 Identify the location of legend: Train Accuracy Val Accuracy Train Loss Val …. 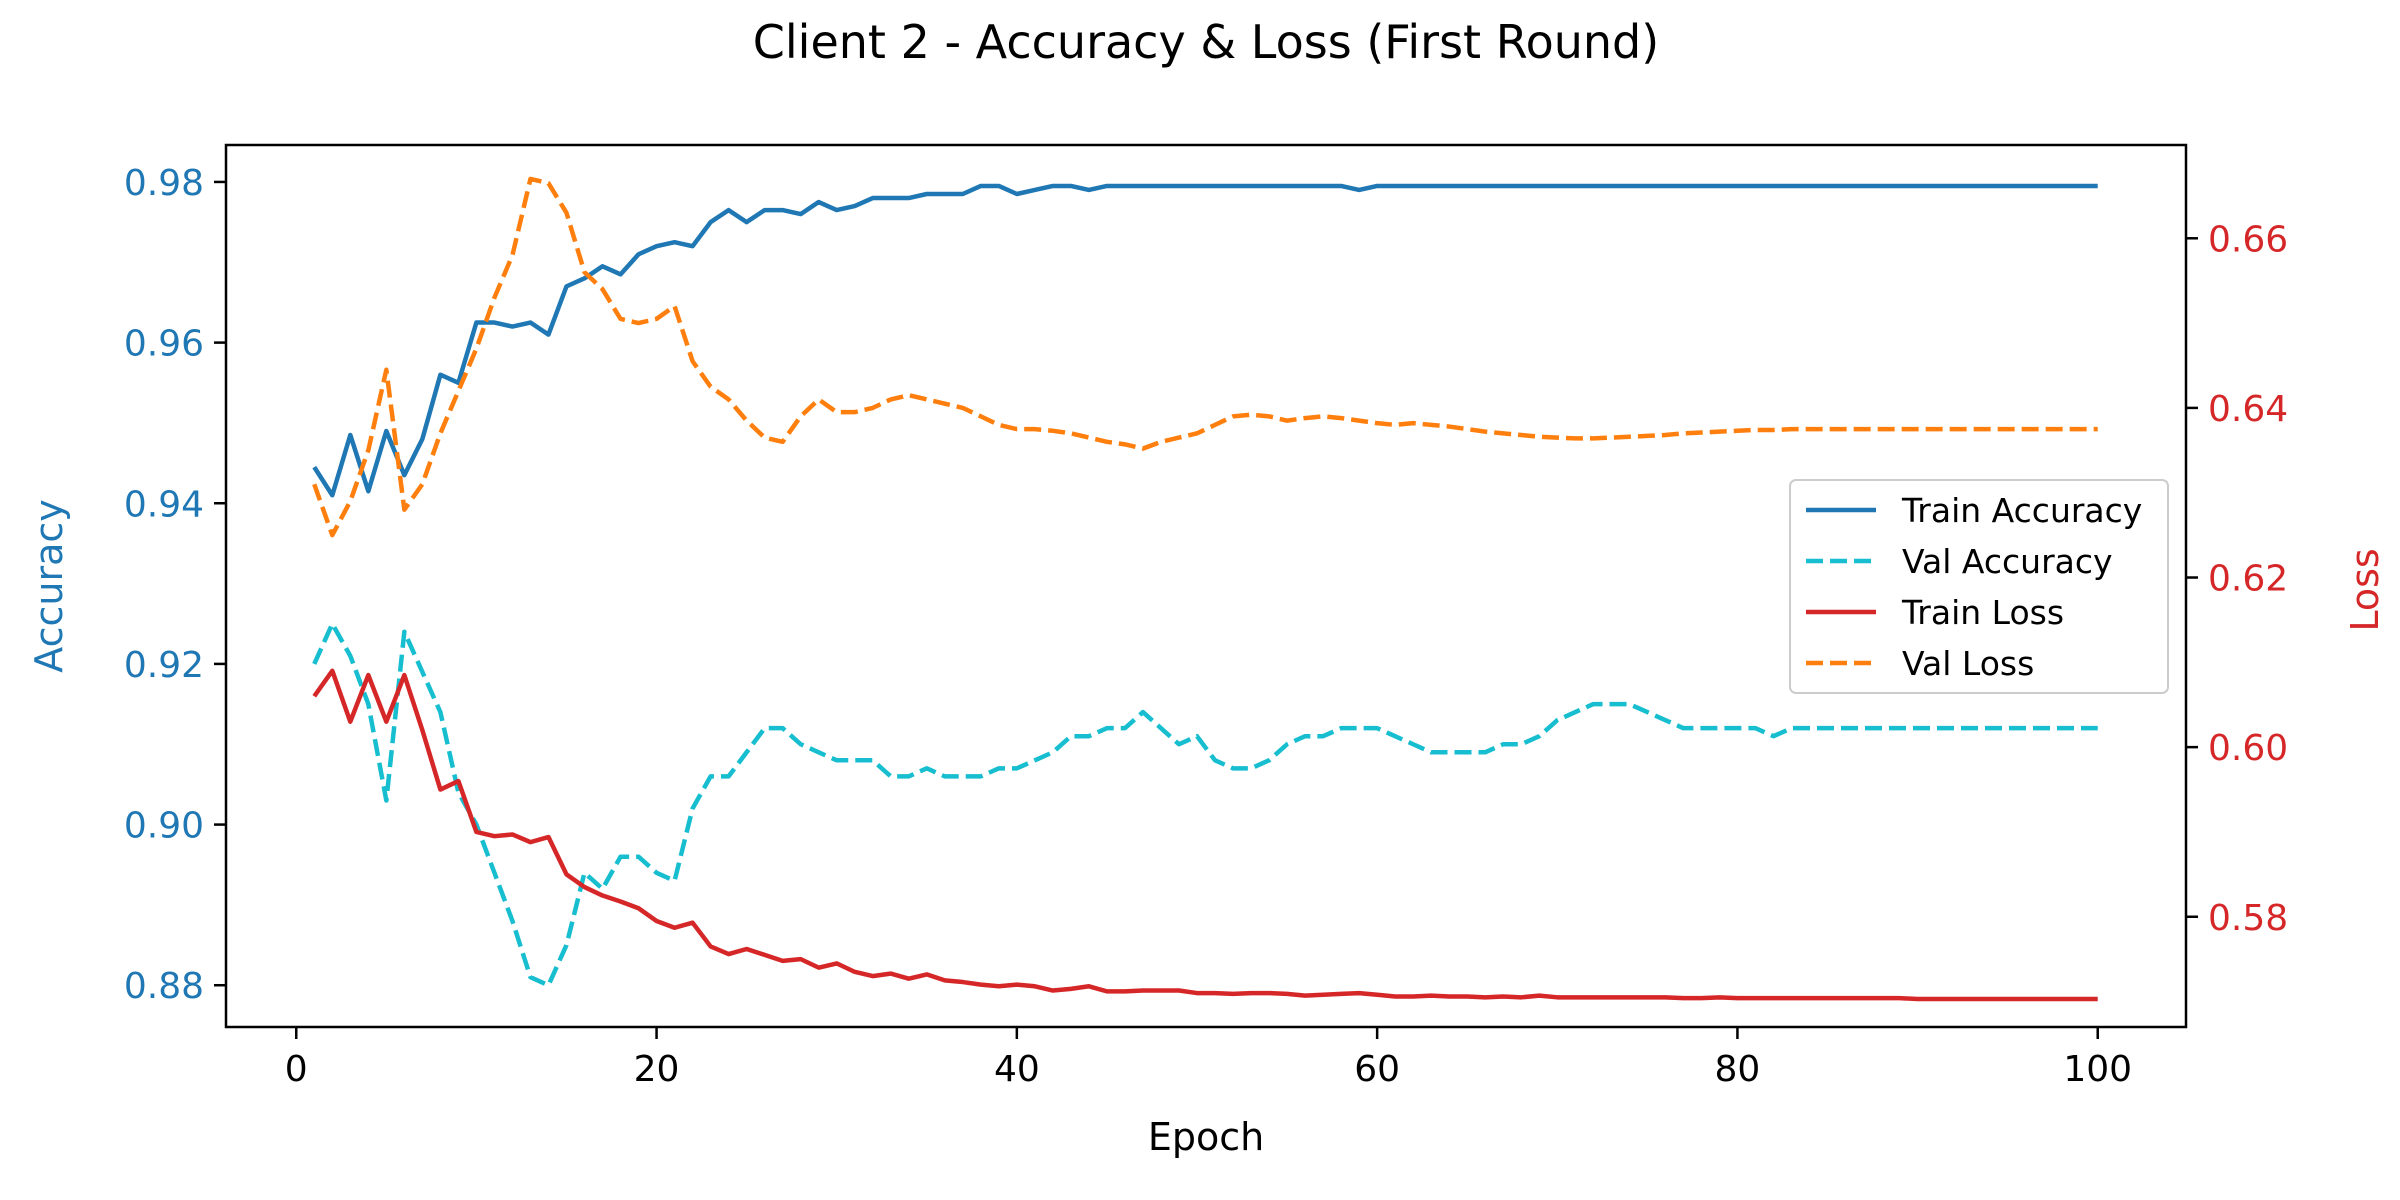
(1979, 586).